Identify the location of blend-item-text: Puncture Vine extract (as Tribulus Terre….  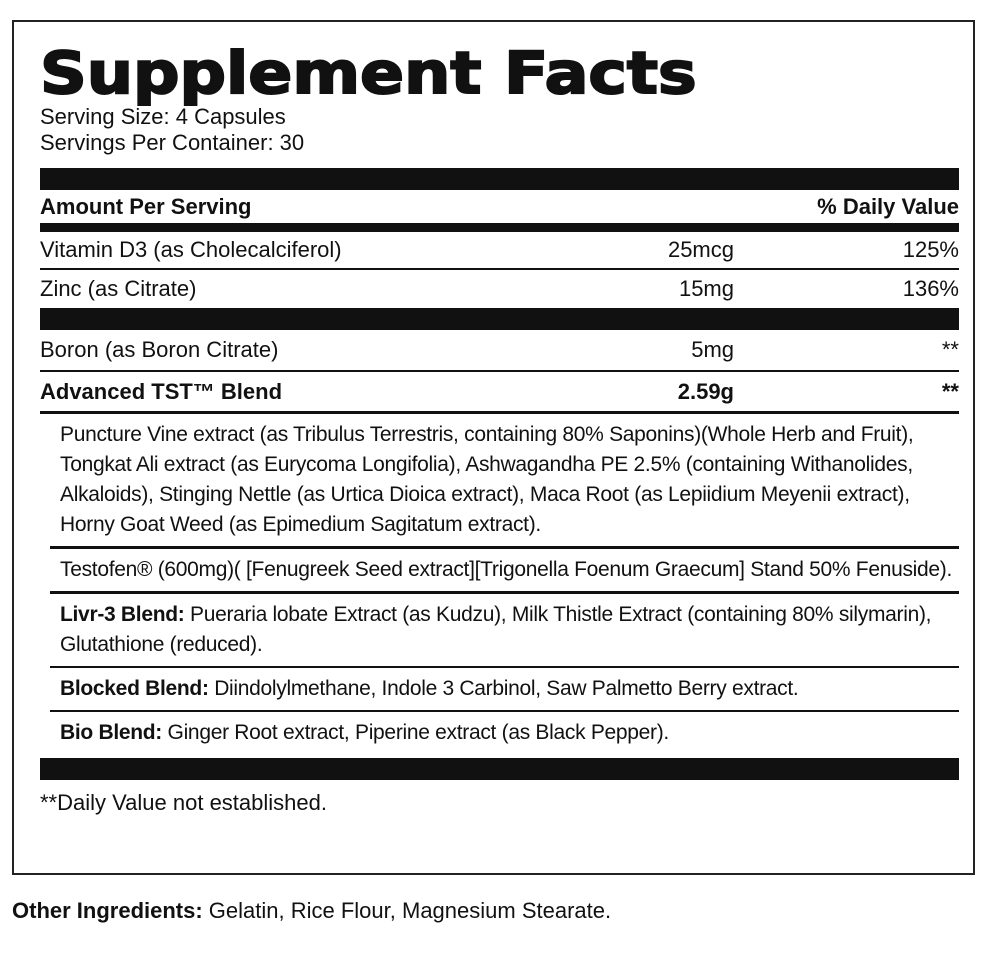
(487, 479).